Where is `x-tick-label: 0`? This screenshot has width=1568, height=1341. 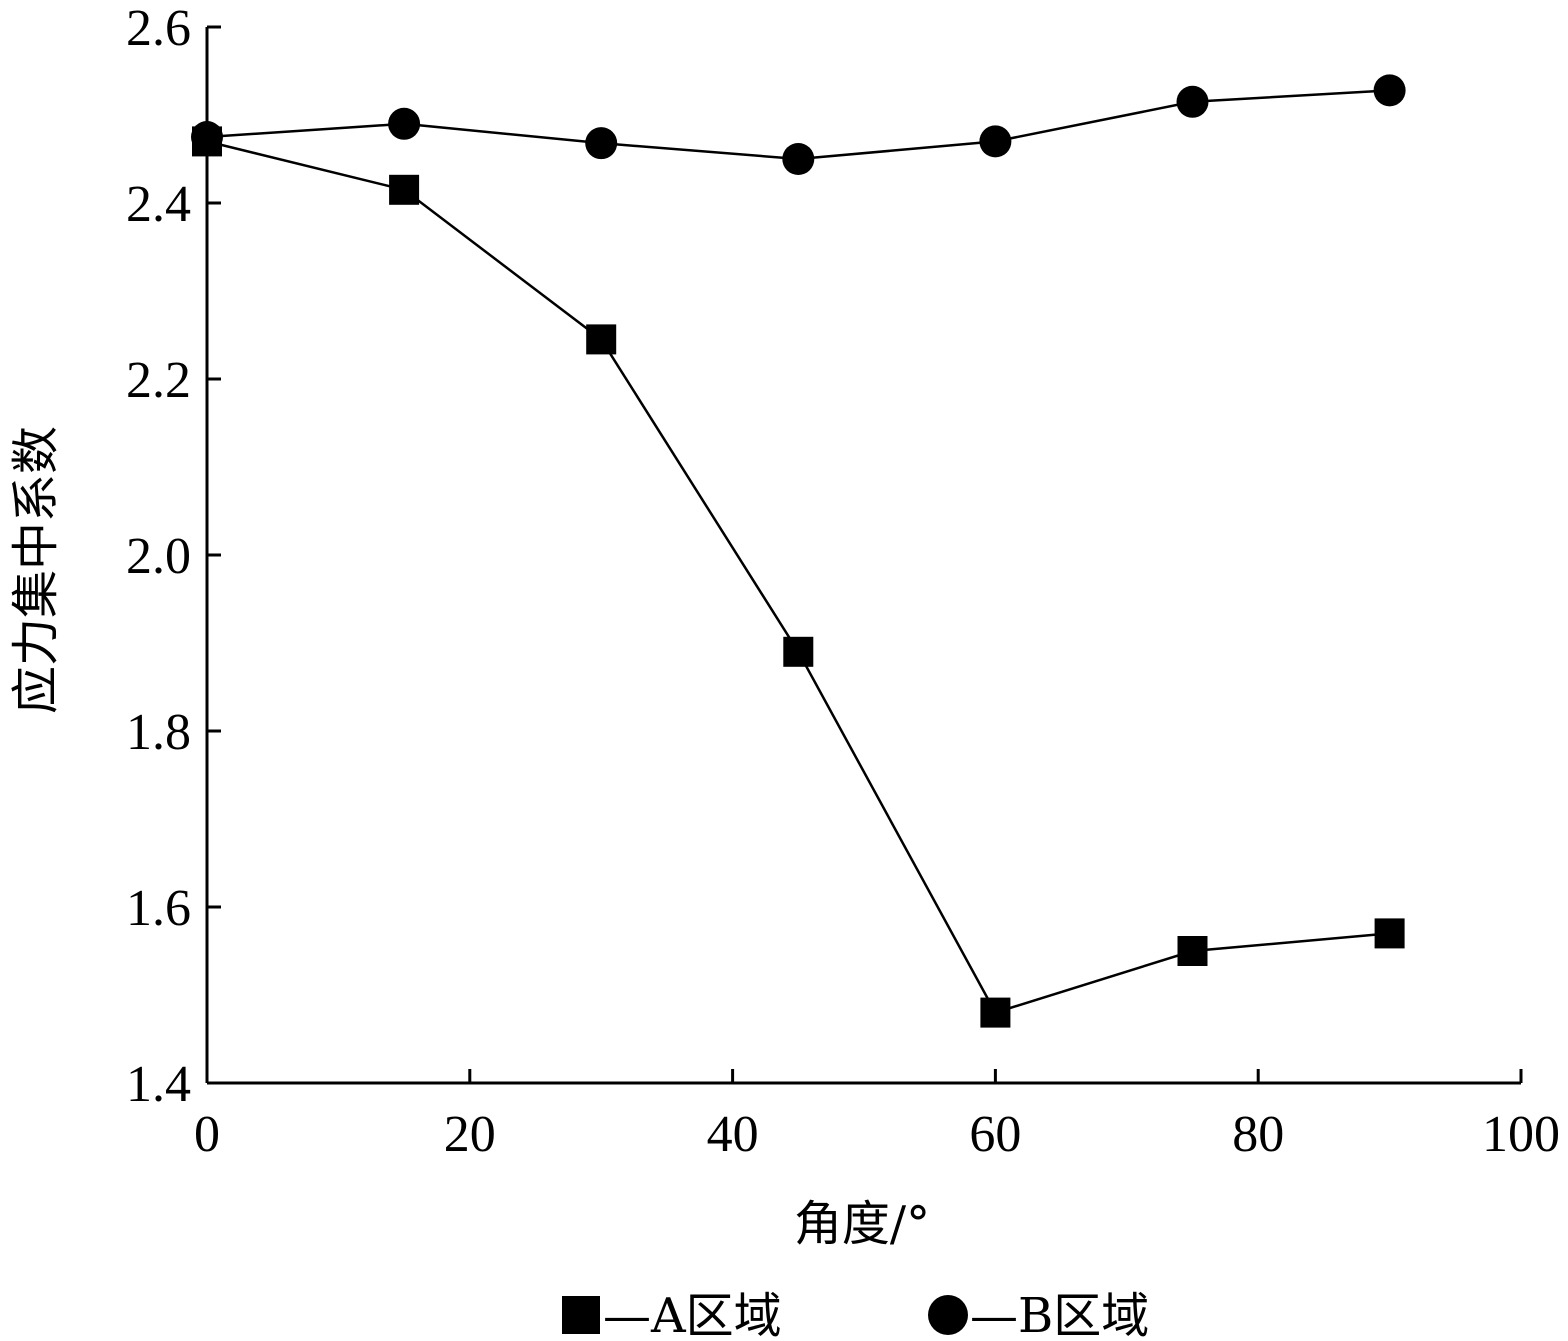
x-tick-label: 0 is located at coordinates (207, 1134).